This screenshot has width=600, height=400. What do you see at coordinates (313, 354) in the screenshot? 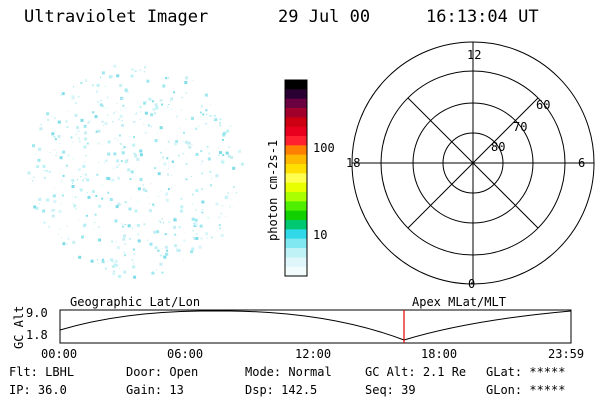
I see `timeline-xtick-1200: 12:00` at bounding box center [313, 354].